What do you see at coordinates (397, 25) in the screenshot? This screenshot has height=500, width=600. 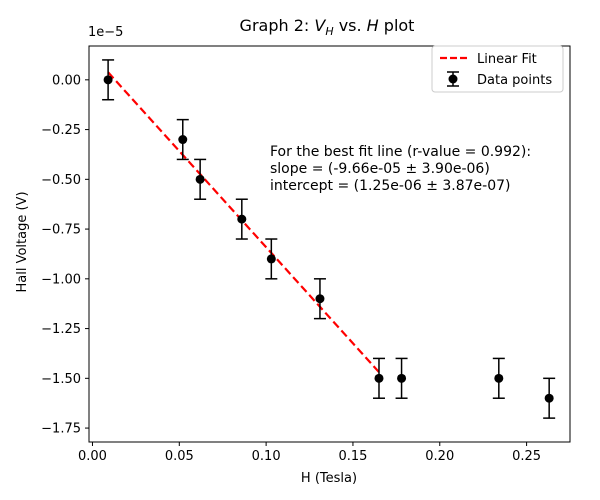 I see `chart-title-suffix: plot` at bounding box center [397, 25].